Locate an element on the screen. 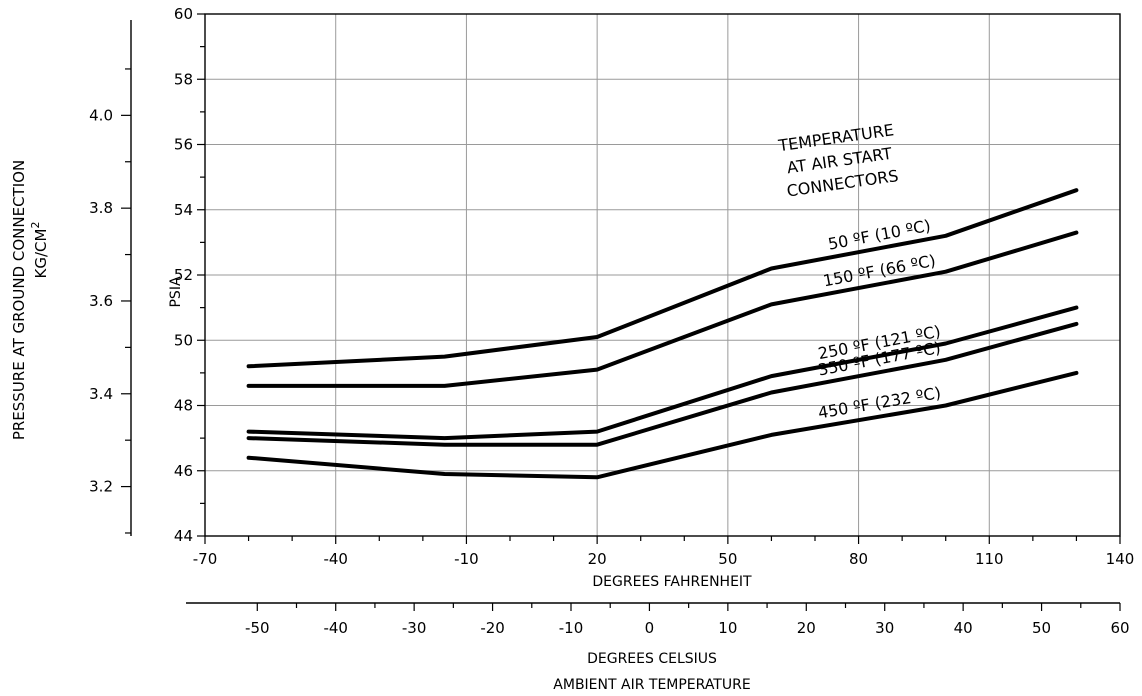 This screenshot has height=696, width=1142. celsius-tick-label: -10 is located at coordinates (571, 628).